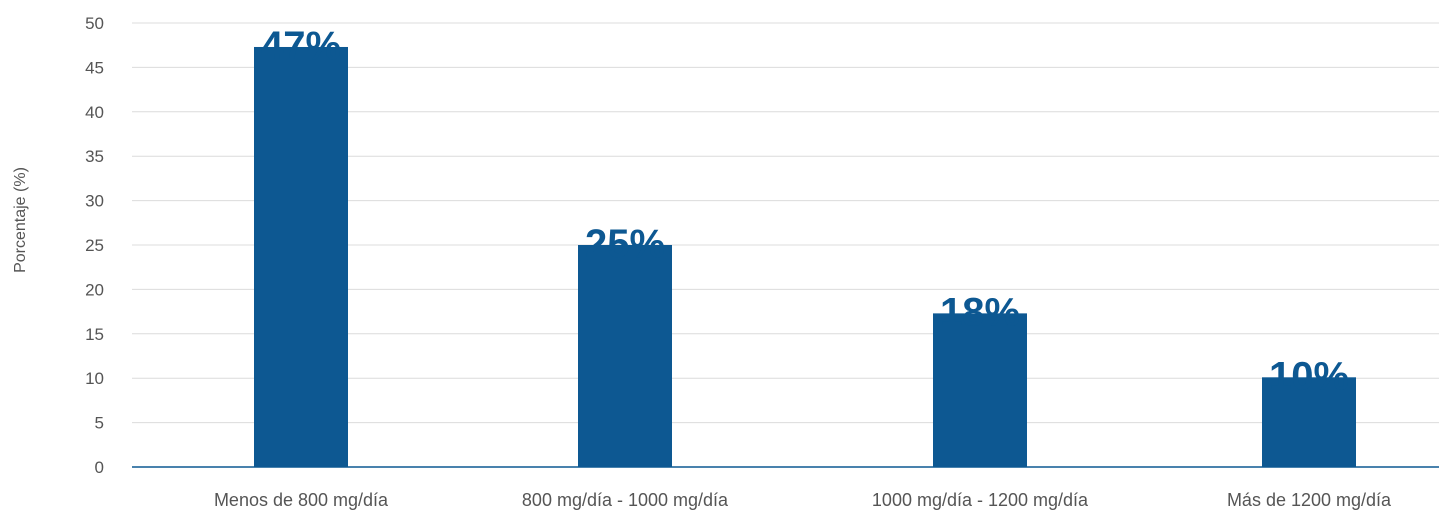  Describe the element at coordinates (94, 289) in the screenshot. I see `y-tick-label: 20` at that location.